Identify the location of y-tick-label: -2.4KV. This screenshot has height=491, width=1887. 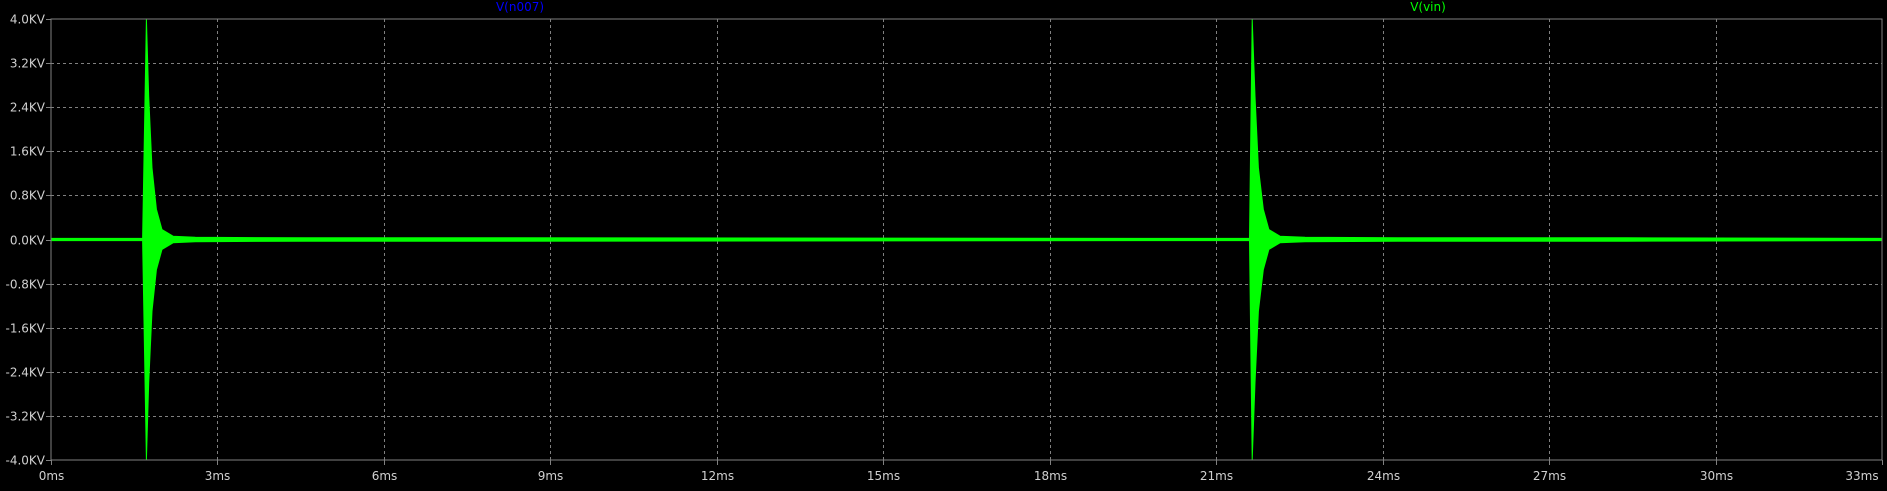
(26, 373).